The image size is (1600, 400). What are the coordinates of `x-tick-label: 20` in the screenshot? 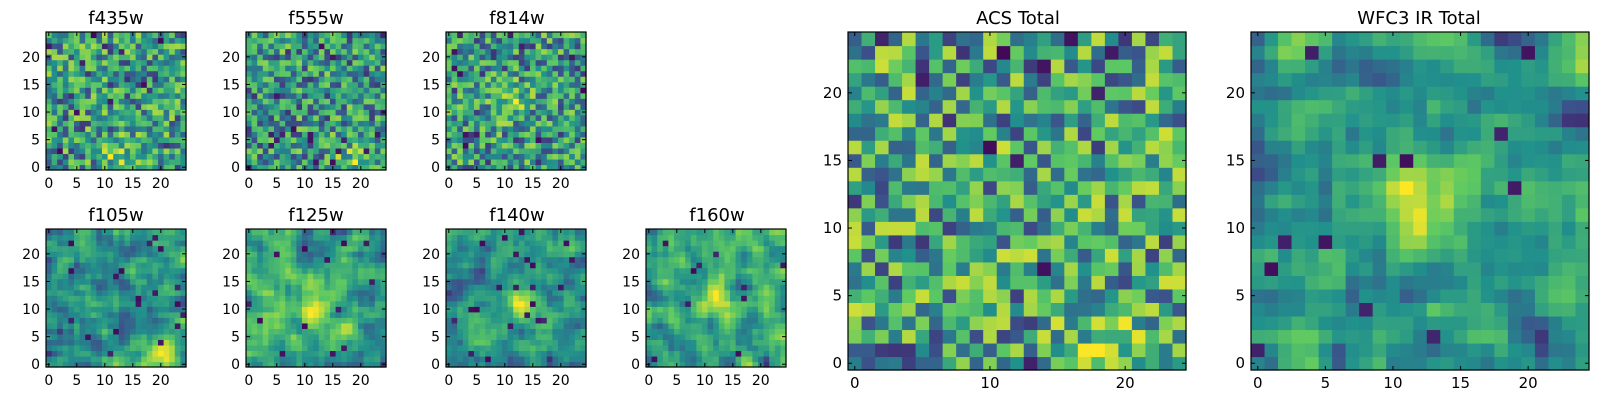 It's located at (161, 184).